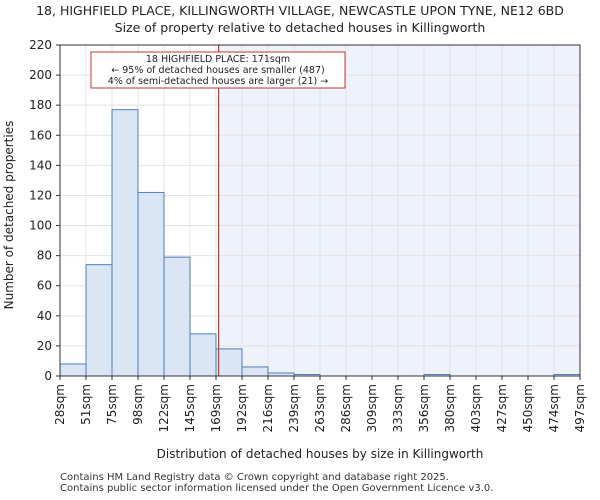 The image size is (600, 500). I want to click on x-tick-label: 51sqm, so click(86, 404).